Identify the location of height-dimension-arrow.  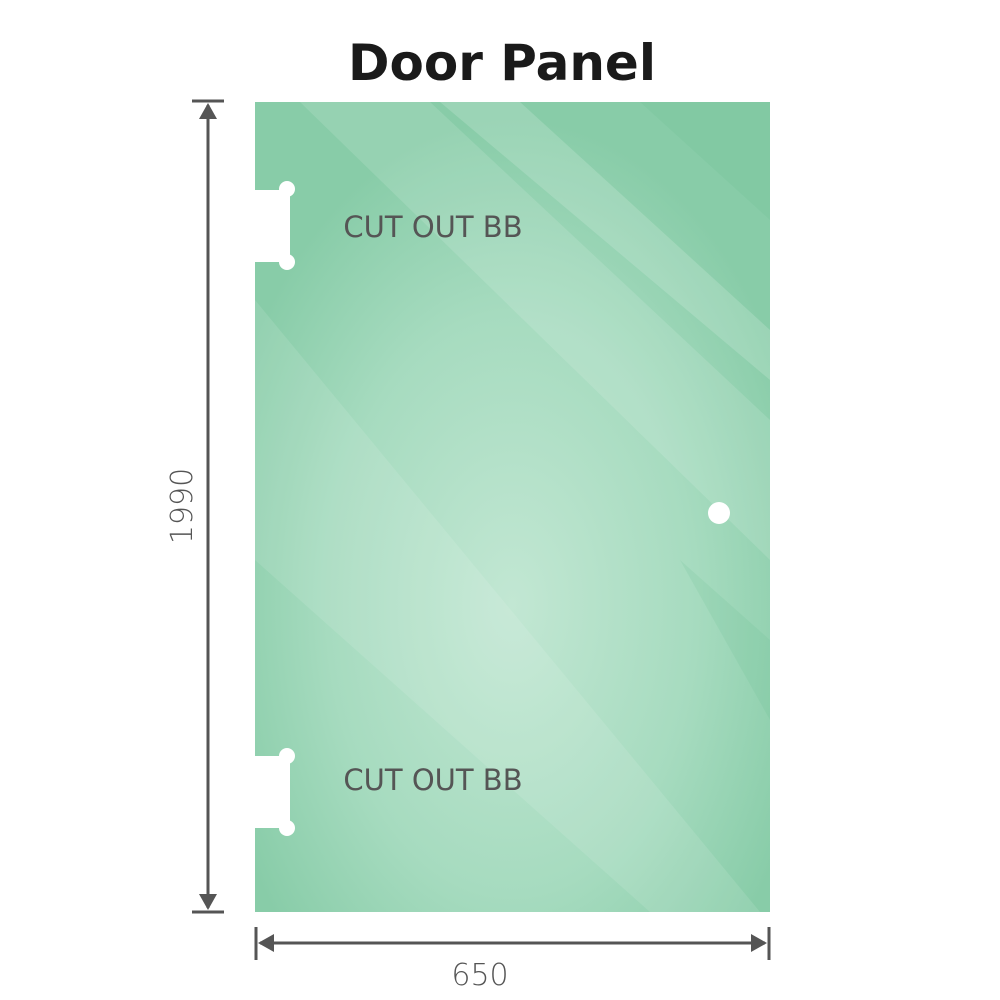
(208, 506).